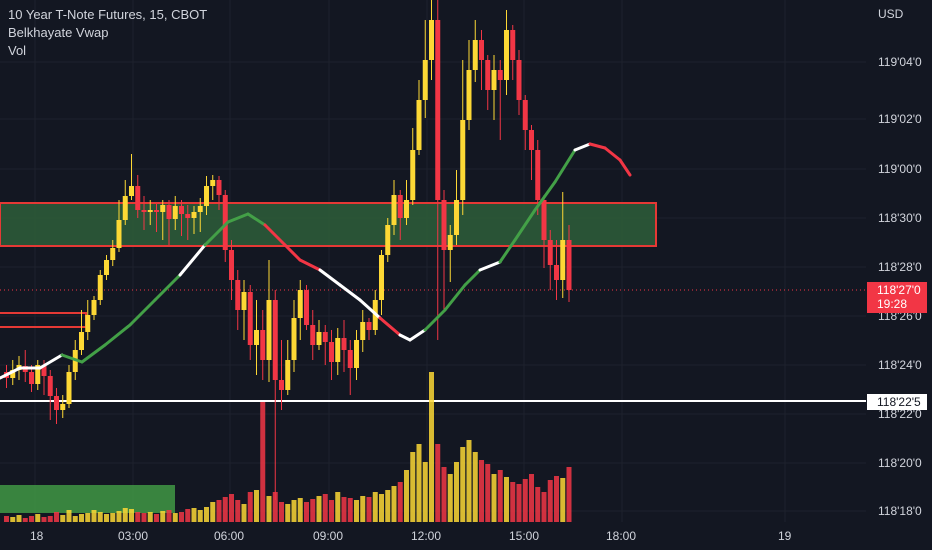 Image resolution: width=932 pixels, height=550 pixels. I want to click on price-tick: 119'02'0, so click(900, 119).